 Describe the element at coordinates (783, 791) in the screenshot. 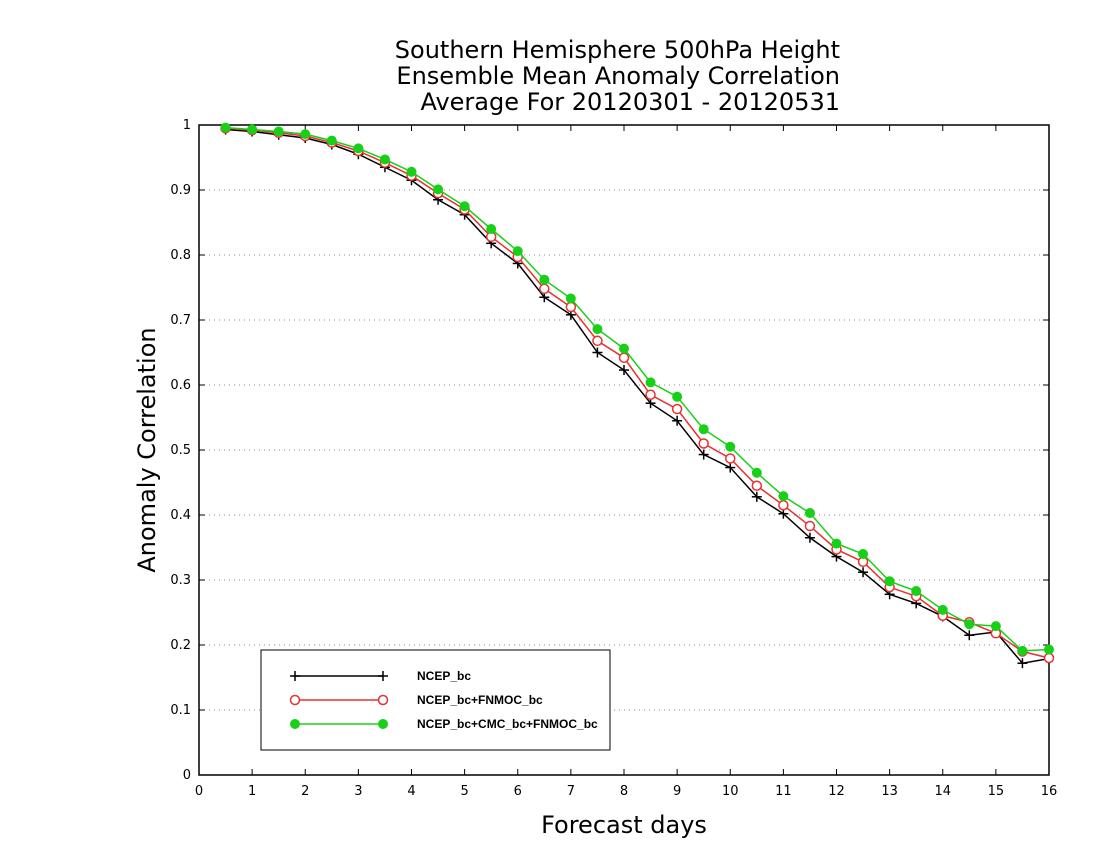

I see `x-tick-label: 11` at that location.